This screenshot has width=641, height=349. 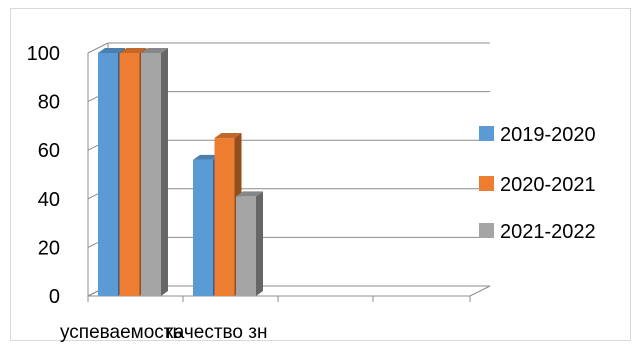 I want to click on legend-item: 2021-2022, so click(x=537, y=232).